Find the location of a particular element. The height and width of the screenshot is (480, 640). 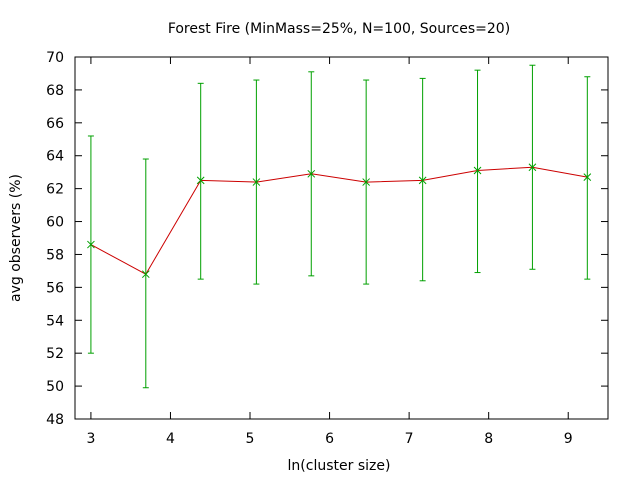

x-tick-label-6: 9 is located at coordinates (568, 439).